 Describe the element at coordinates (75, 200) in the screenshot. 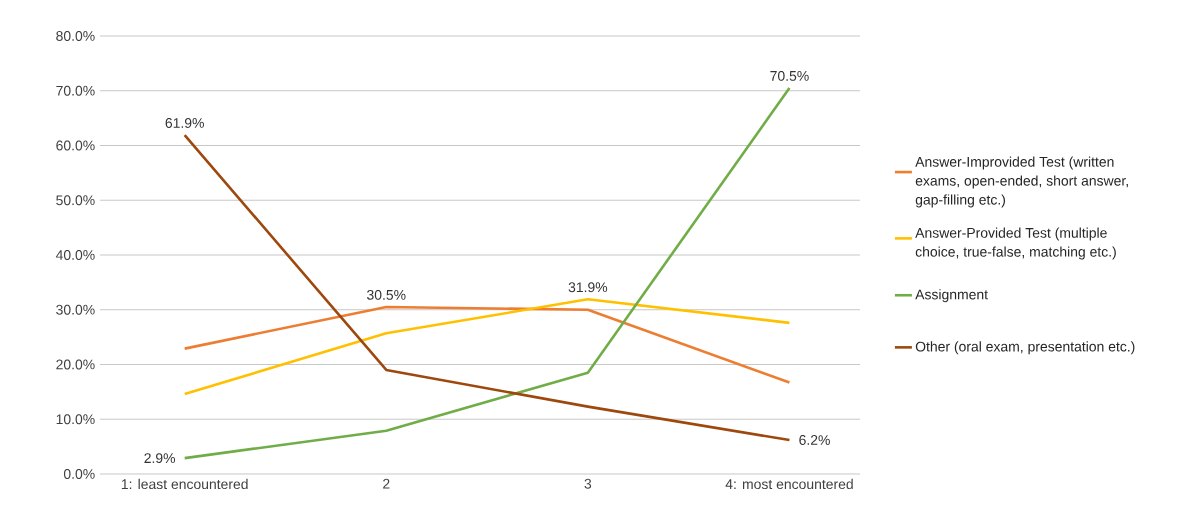

I see `y-tick-label: 50.0%` at that location.